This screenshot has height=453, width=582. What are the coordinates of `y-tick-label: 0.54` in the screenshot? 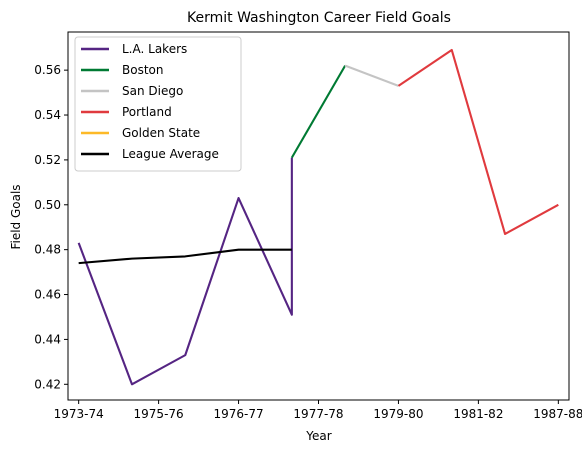 It's located at (47, 115).